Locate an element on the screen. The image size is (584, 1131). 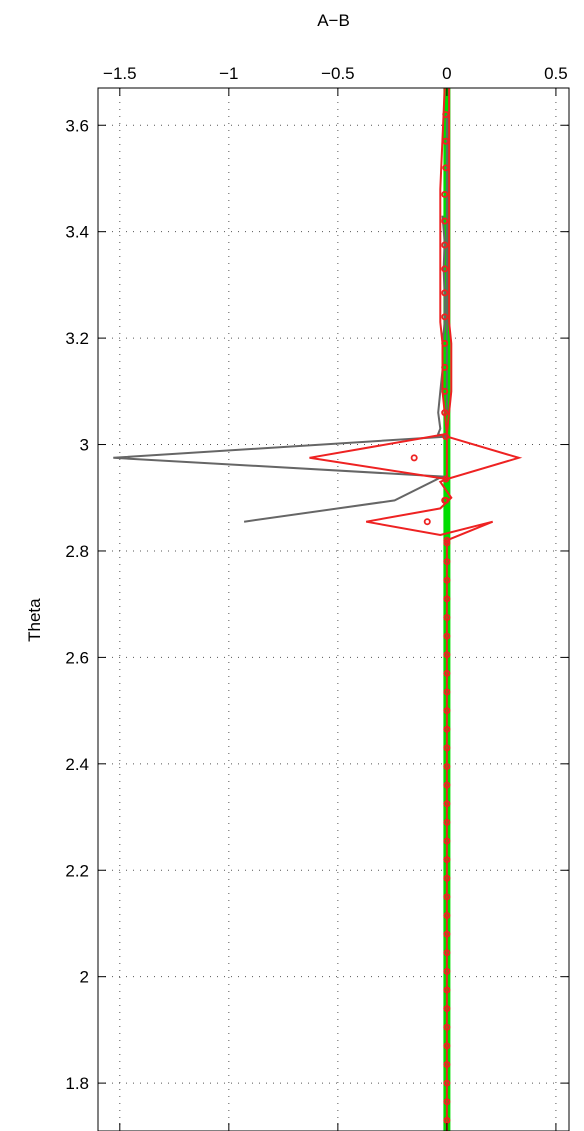
x-tick-label: 0 is located at coordinates (446, 73).